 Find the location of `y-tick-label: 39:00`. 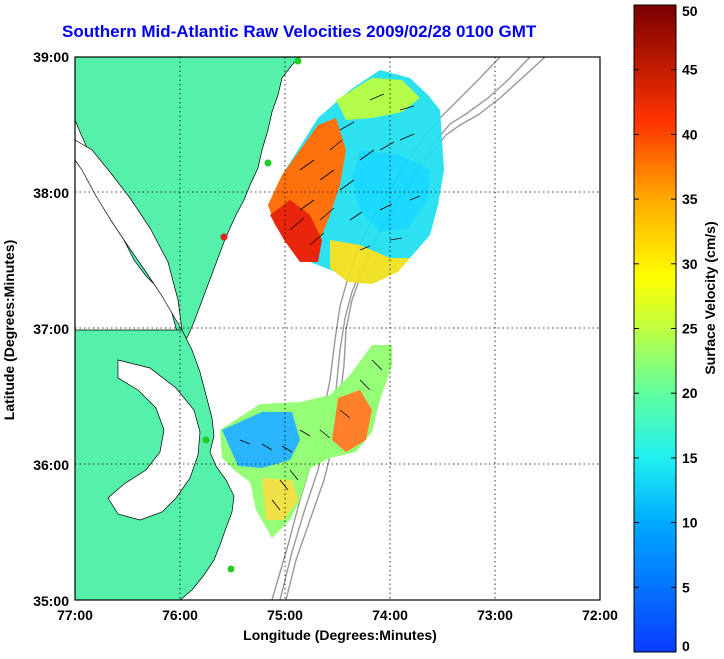

y-tick-label: 39:00 is located at coordinates (51, 57).